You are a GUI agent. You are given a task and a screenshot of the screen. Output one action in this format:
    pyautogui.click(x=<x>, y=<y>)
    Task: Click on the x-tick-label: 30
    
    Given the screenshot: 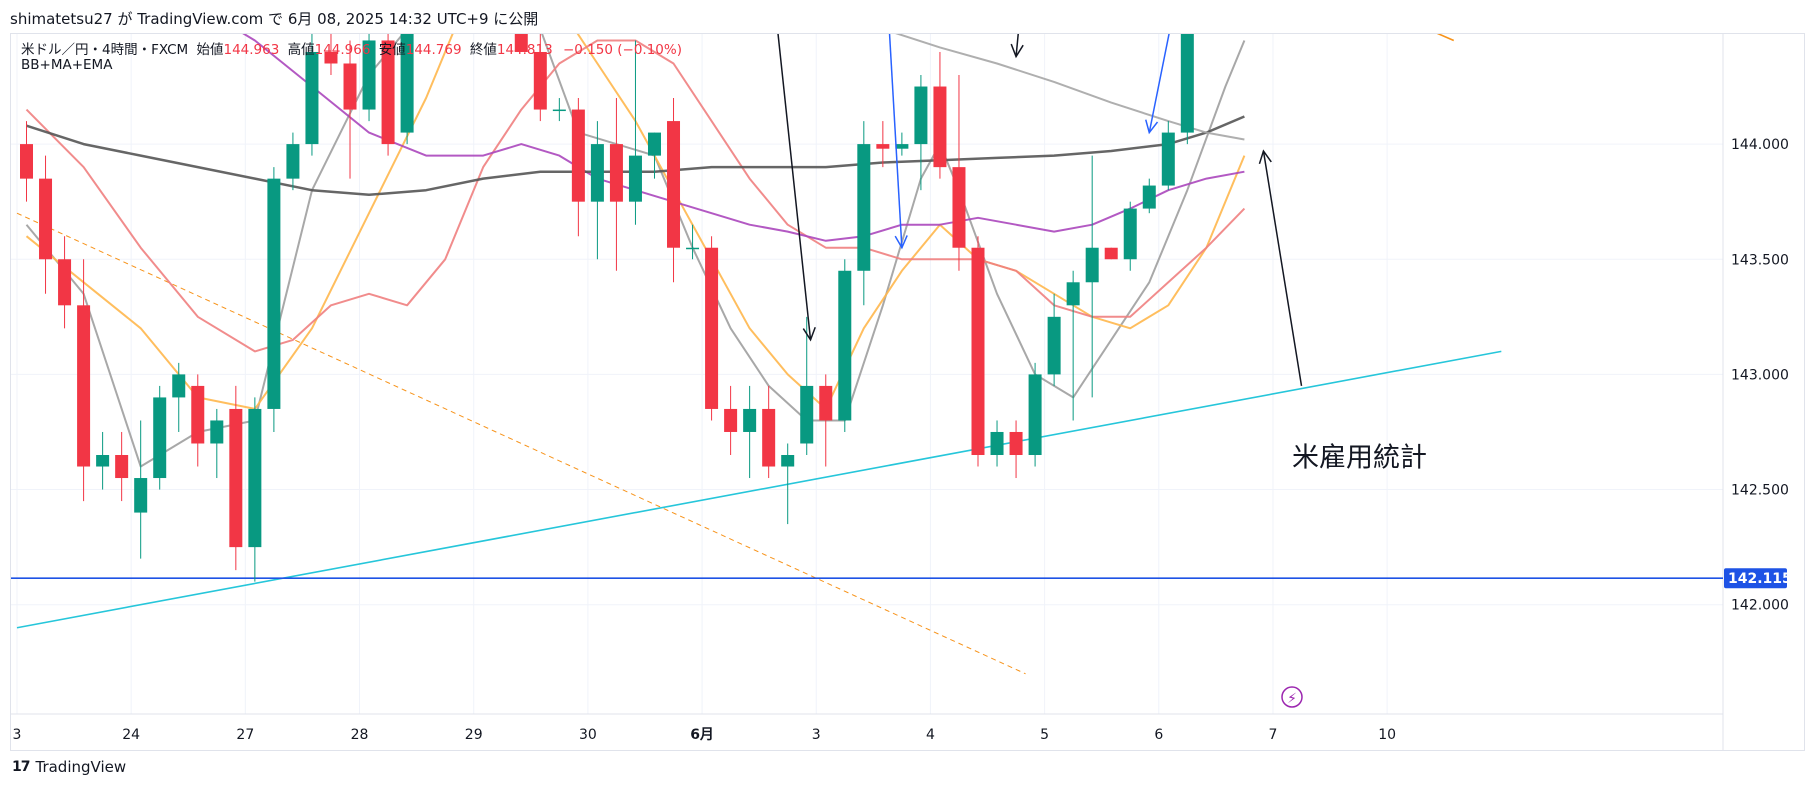 What is the action you would take?
    pyautogui.click(x=588, y=735)
    